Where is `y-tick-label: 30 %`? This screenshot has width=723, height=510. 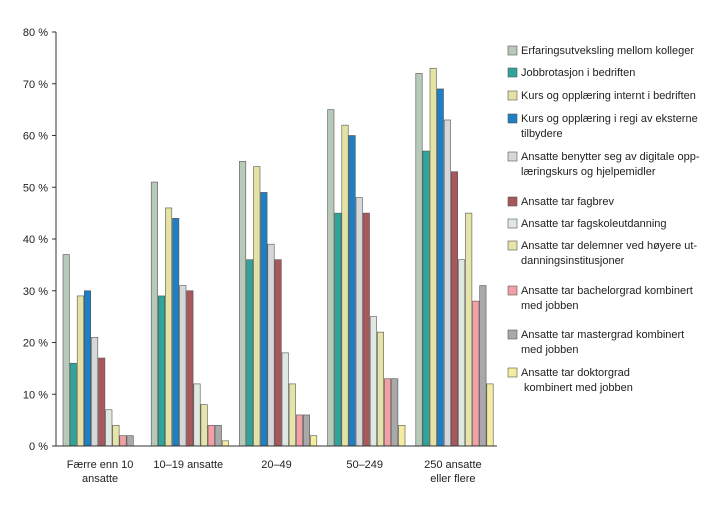 y-tick-label: 30 % is located at coordinates (35, 292).